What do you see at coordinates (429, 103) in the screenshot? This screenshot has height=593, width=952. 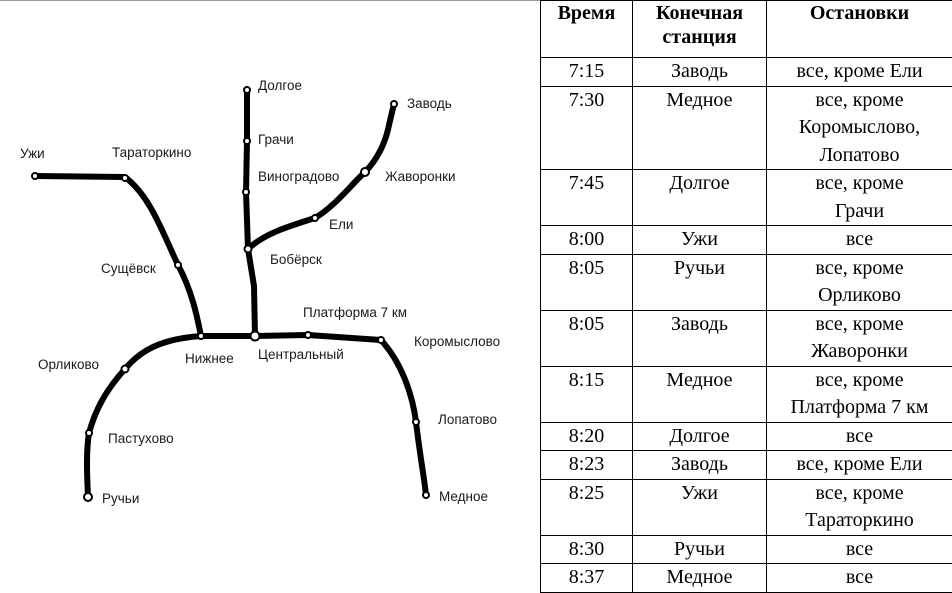 I see `station-label-zavod: Заводь` at bounding box center [429, 103].